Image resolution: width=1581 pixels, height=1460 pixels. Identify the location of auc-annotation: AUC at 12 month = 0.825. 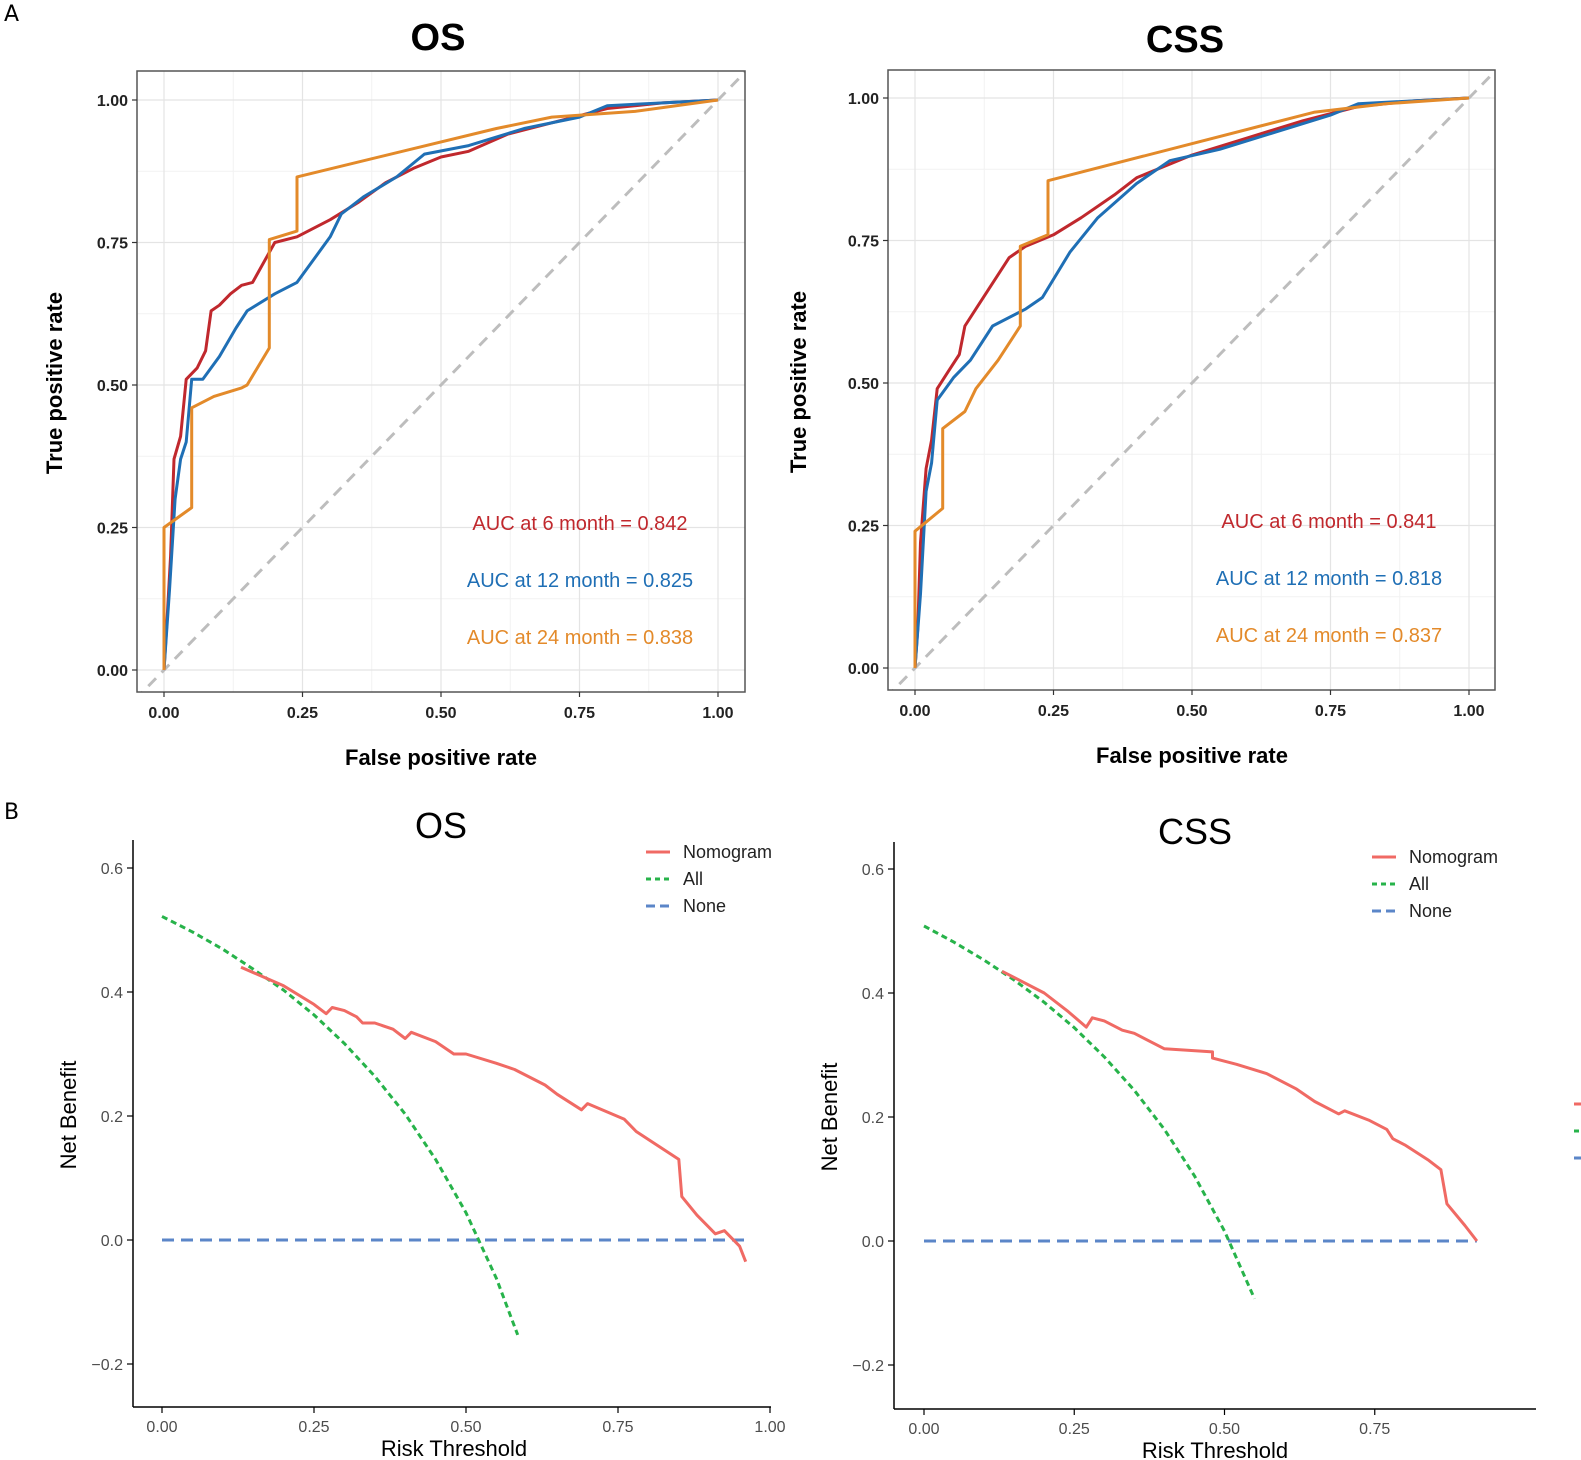
(580, 581).